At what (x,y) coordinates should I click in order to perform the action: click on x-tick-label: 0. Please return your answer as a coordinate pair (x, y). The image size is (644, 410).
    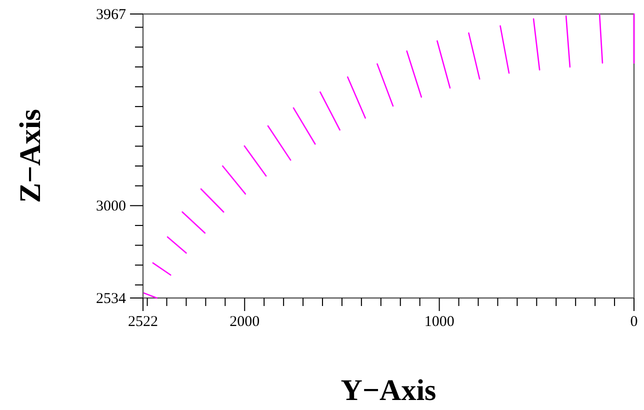
    Looking at the image, I should click on (634, 322).